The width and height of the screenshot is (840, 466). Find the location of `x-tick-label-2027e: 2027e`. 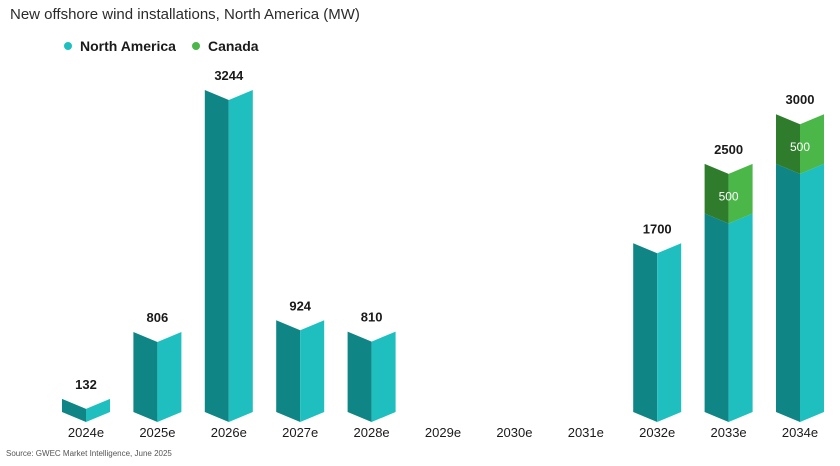

x-tick-label-2027e: 2027e is located at coordinates (300, 432).